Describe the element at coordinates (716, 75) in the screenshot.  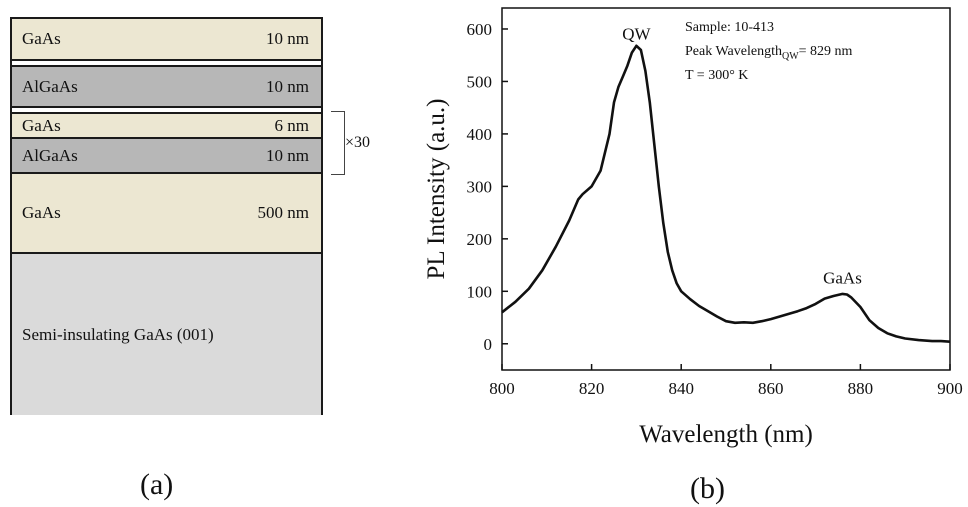
I see `info-temperature: T = 300° K` at that location.